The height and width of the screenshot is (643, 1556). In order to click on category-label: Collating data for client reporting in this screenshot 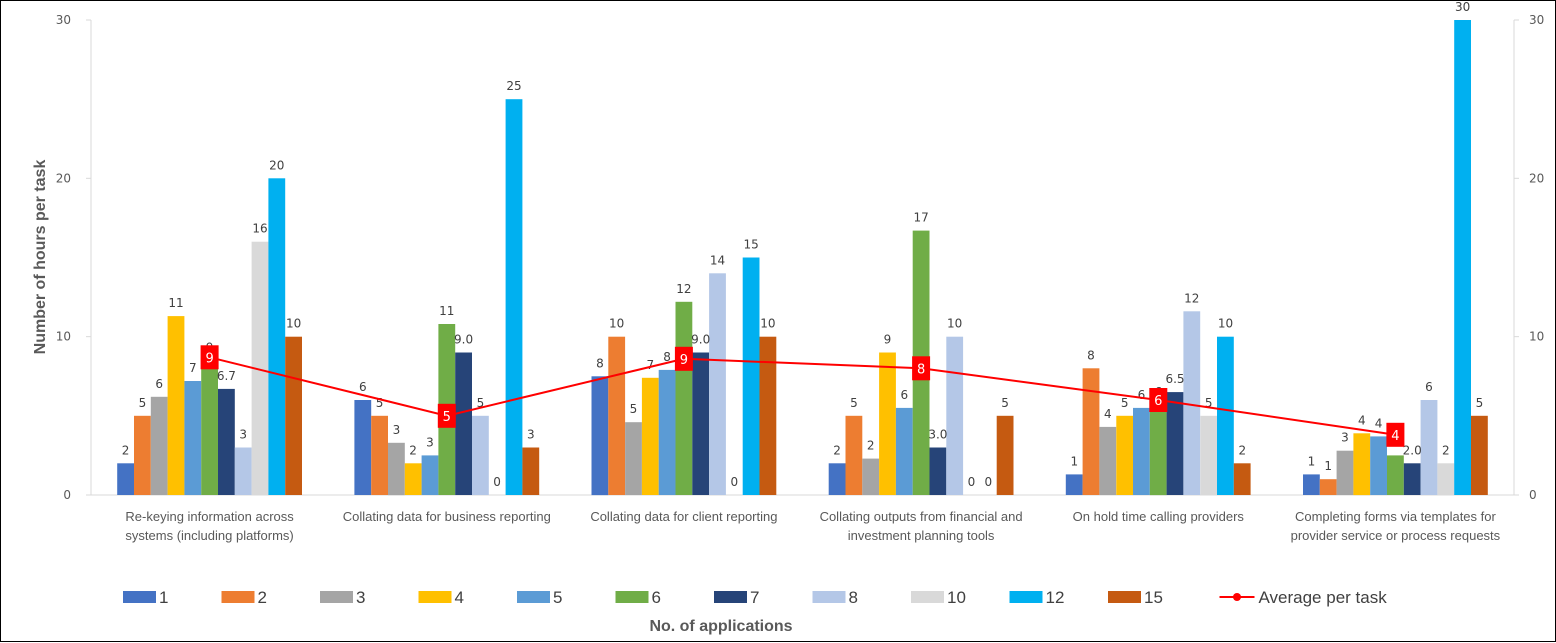, I will do `click(683, 516)`.